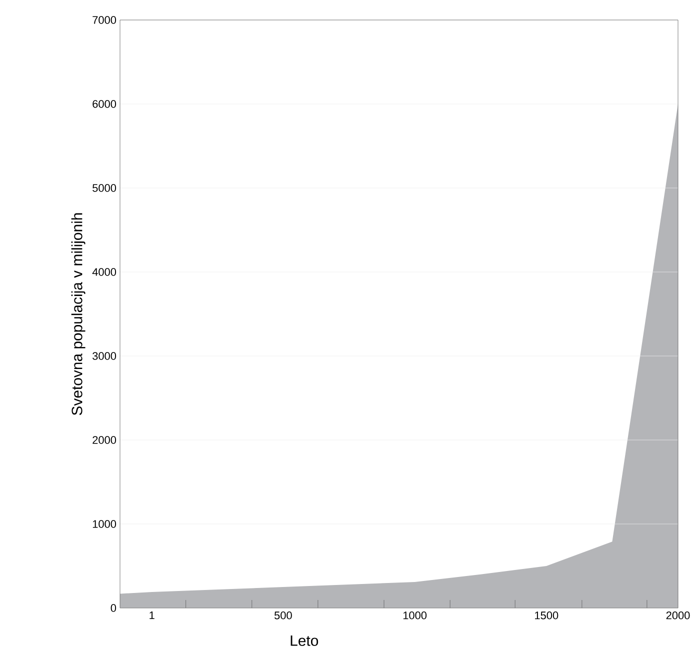 Image resolution: width=700 pixels, height=668 pixels. I want to click on y-tick-label: 4000, so click(104, 272).